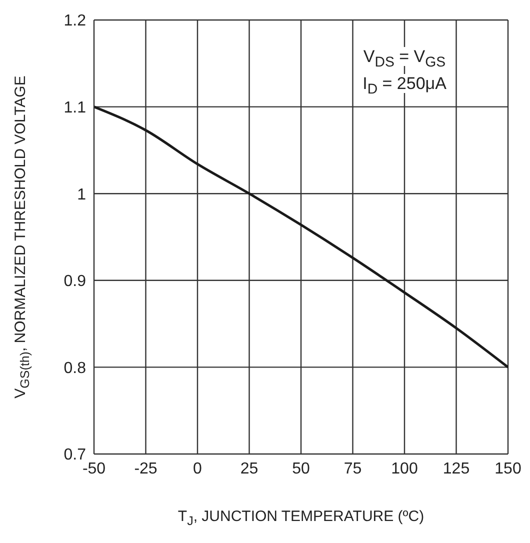 The image size is (530, 543). Describe the element at coordinates (508, 469) in the screenshot. I see `x-tick-label: 150` at that location.